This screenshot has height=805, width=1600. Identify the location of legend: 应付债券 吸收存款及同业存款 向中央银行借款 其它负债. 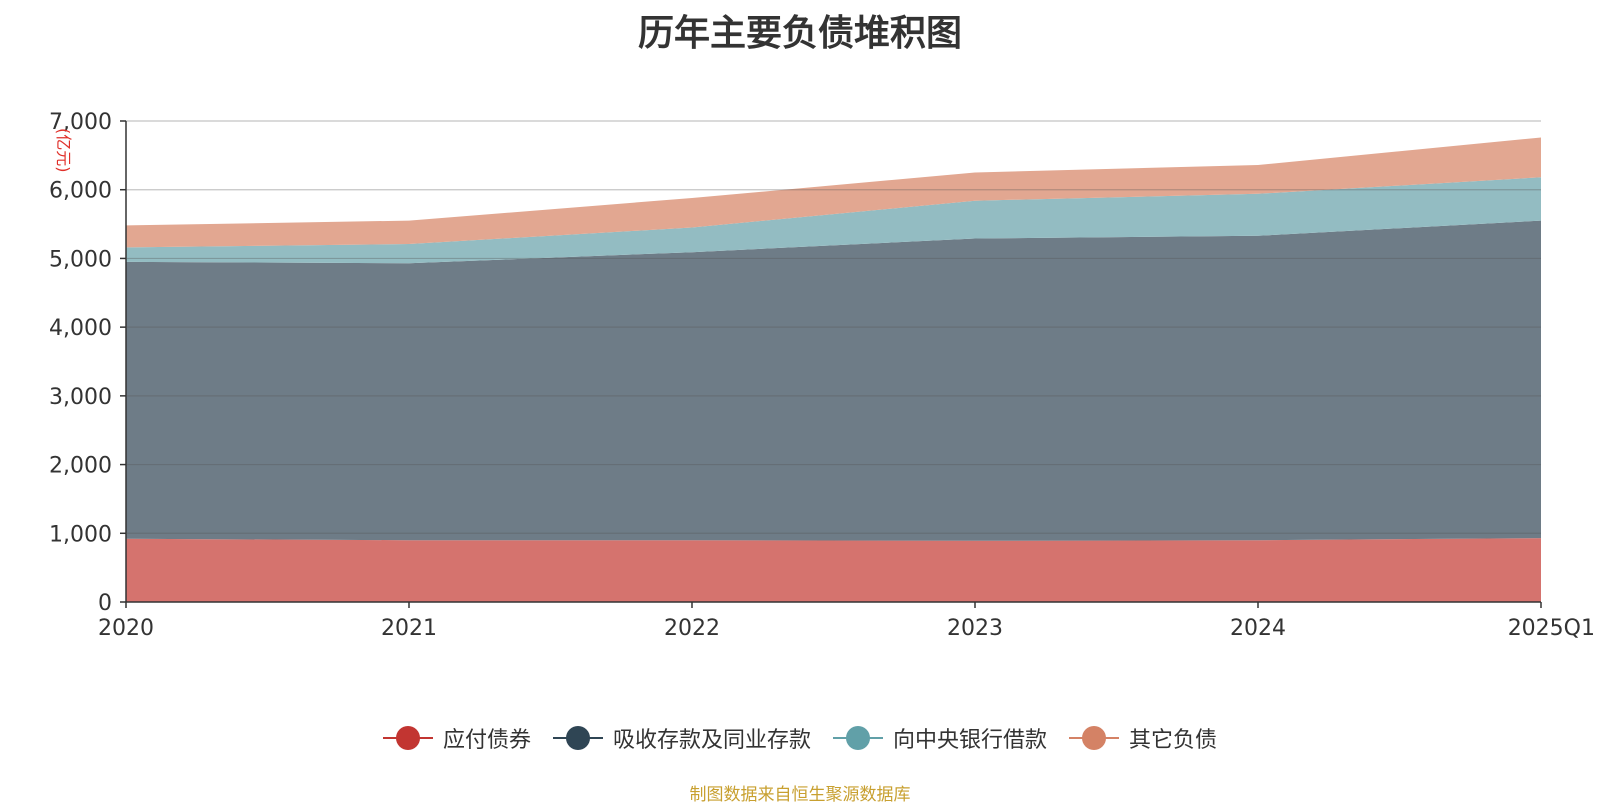
(800, 738).